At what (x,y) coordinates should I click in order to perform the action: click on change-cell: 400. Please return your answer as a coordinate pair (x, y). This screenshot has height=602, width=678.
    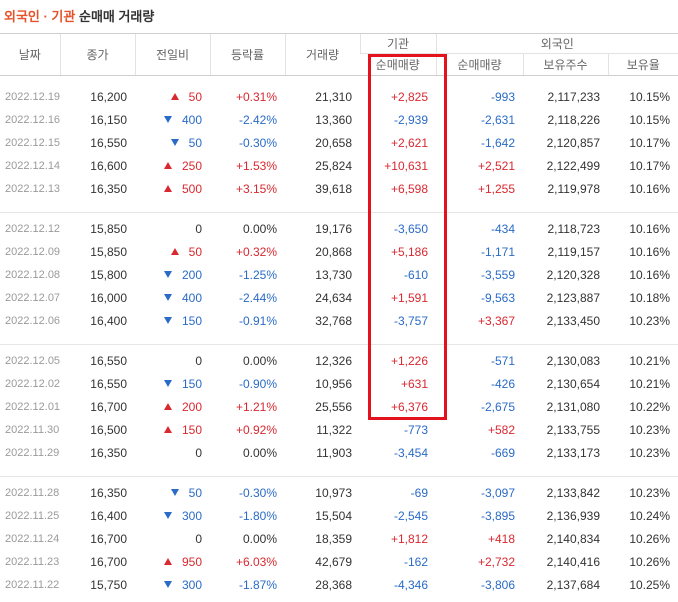
    Looking at the image, I should click on (172, 119).